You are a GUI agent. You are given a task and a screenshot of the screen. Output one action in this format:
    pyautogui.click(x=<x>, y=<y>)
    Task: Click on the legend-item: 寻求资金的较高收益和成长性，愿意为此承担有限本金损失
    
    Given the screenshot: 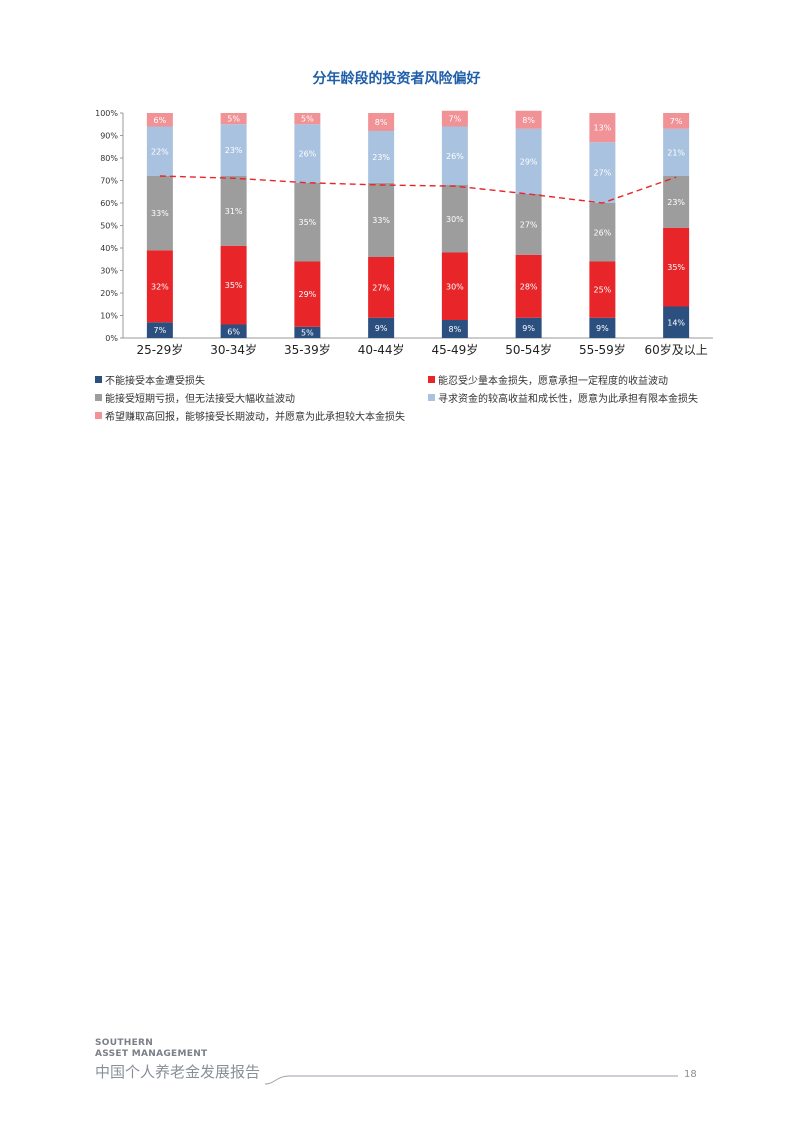 What is the action you would take?
    pyautogui.click(x=563, y=397)
    